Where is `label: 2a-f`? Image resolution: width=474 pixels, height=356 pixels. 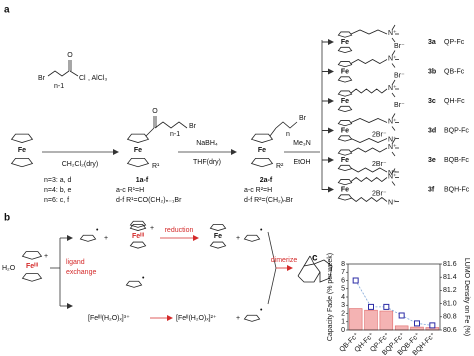 label: 2a-f is located at coordinates (266, 180).